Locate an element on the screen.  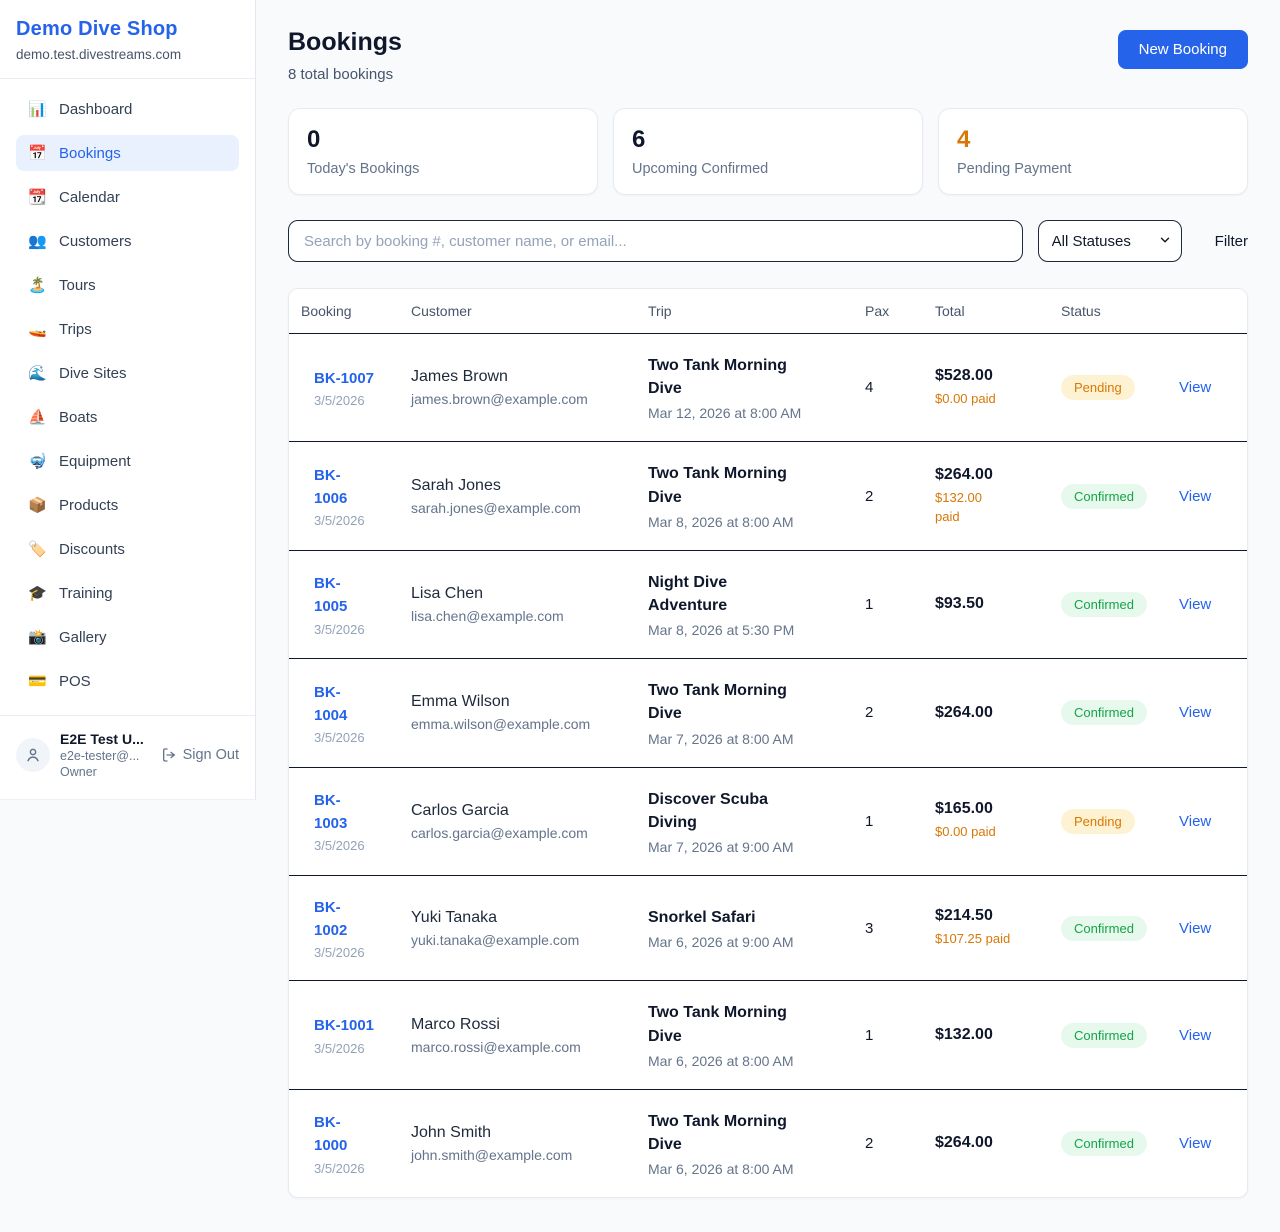
customer-name: Lisa Chen is located at coordinates (447, 593).